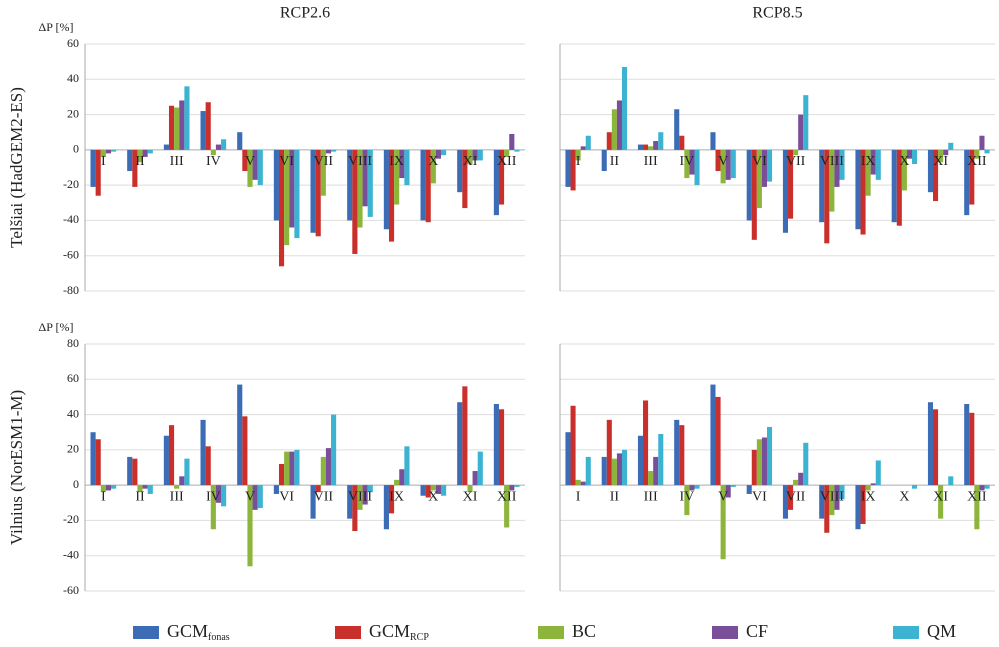 This screenshot has height=647, width=999. Describe the element at coordinates (832, 161) in the screenshot. I see `x-tick-label: VIII` at that location.